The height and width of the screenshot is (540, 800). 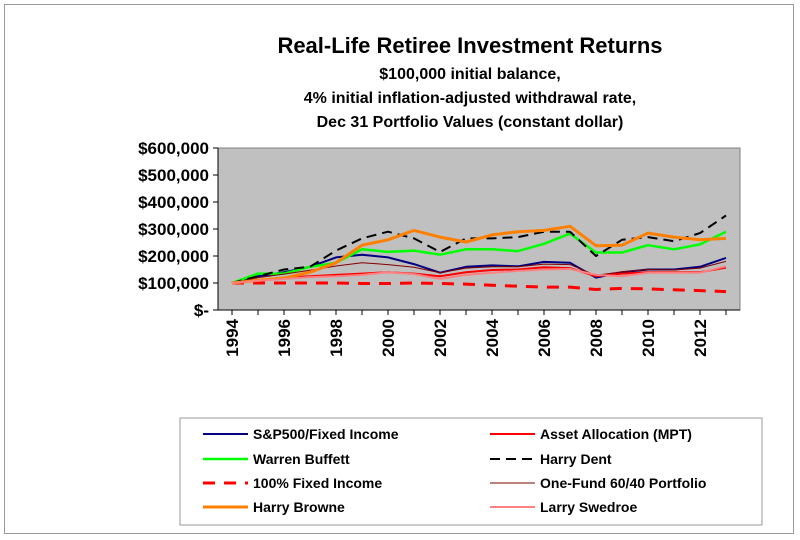 I want to click on y-tick-label: $-, so click(x=201, y=310).